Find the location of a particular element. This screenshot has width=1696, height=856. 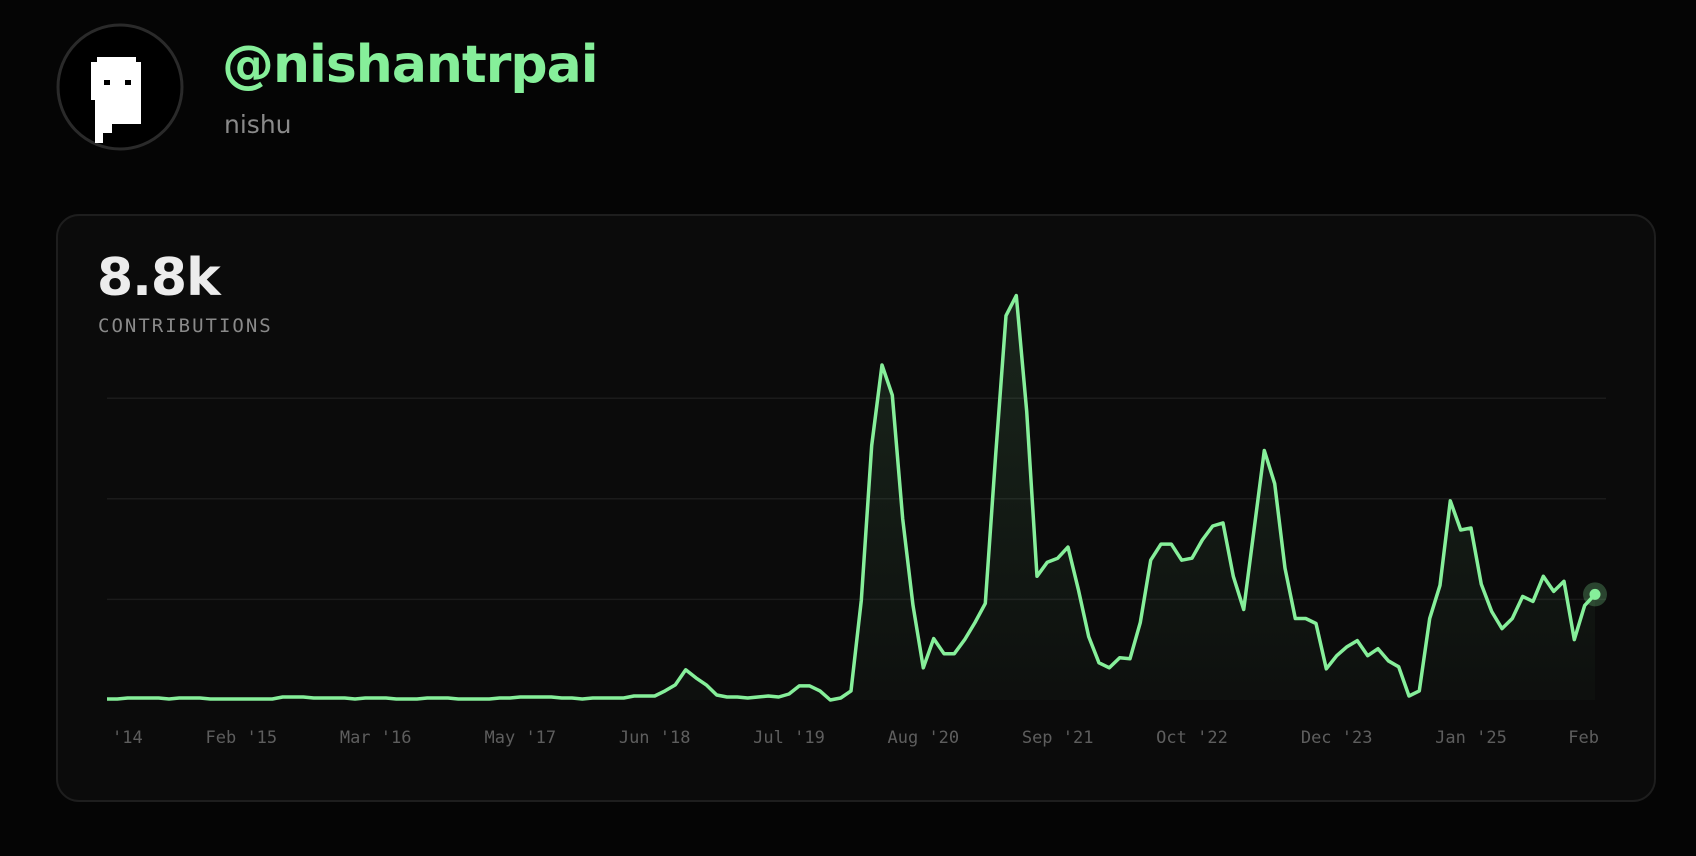

x-tick-label: Mar '16 is located at coordinates (376, 738).